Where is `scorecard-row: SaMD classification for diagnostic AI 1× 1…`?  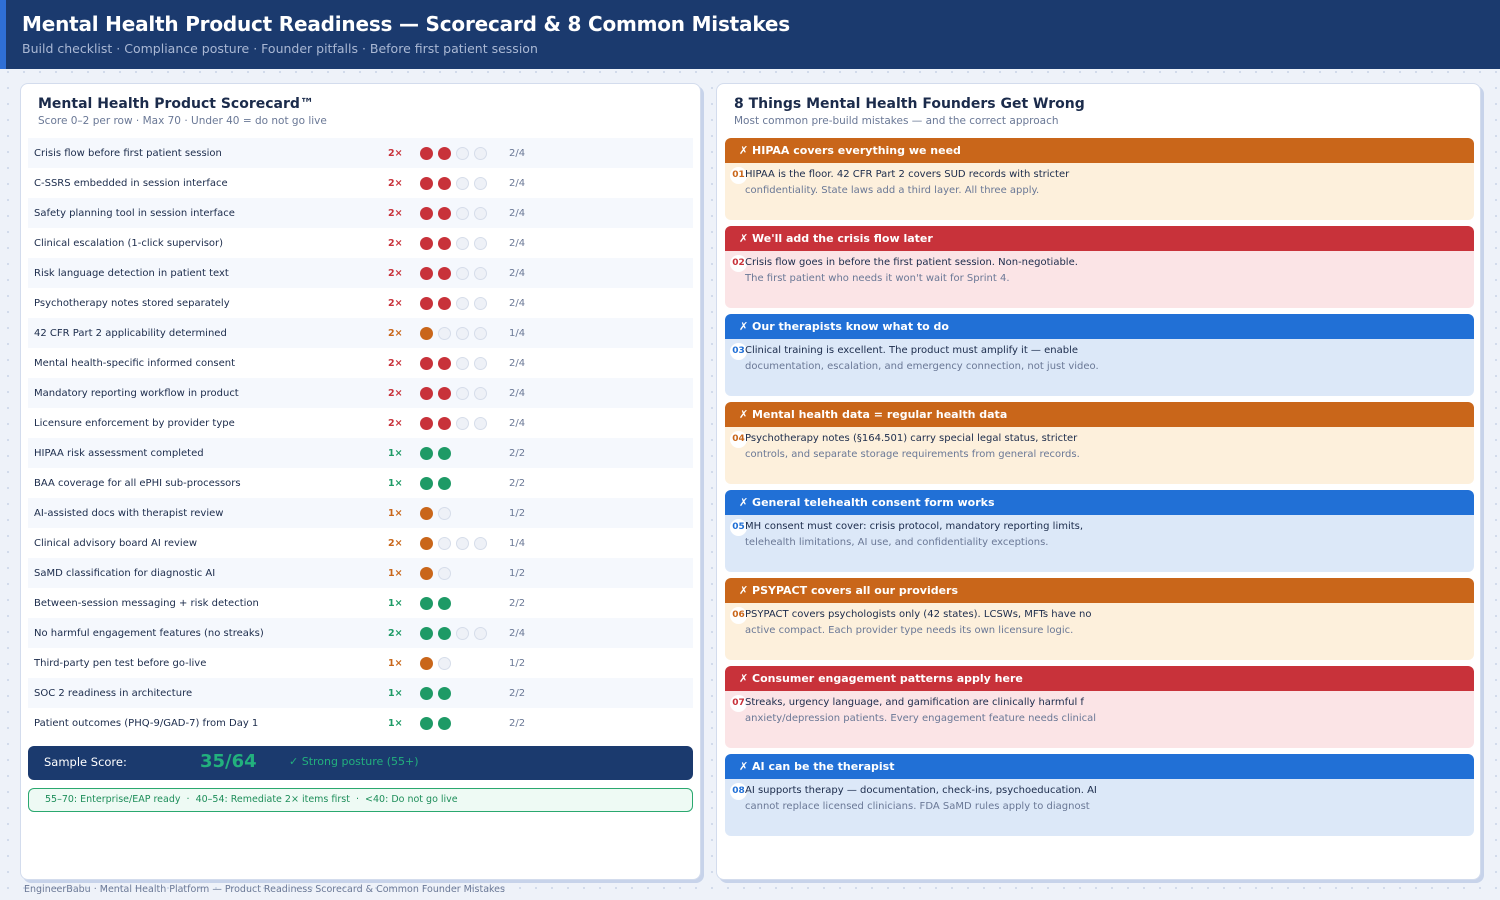 scorecard-row: SaMD classification for diagnostic AI 1× 1… is located at coordinates (360, 573).